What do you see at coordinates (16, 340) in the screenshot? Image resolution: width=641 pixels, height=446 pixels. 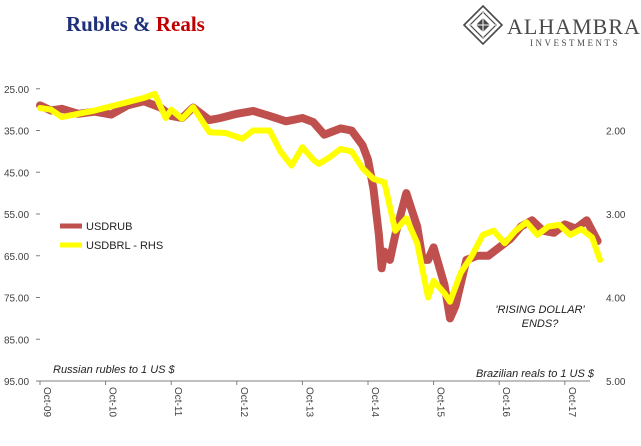 I see `left-tick-label: 85.00` at bounding box center [16, 340].